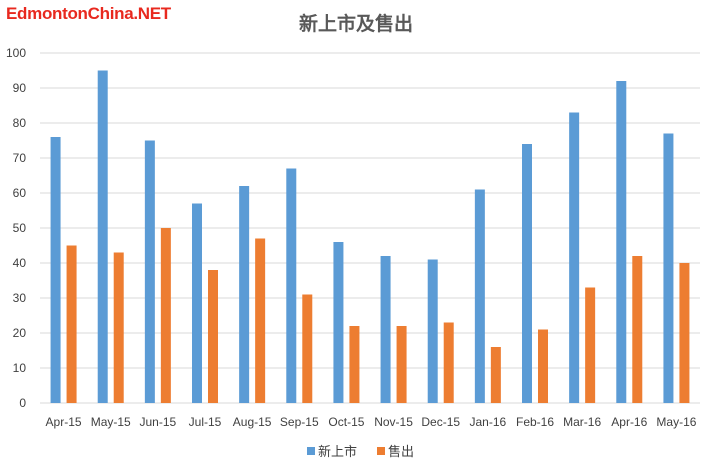 Image resolution: width=713 pixels, height=474 pixels. Describe the element at coordinates (252, 422) in the screenshot. I see `x-tick-label: Aug-15` at that location.